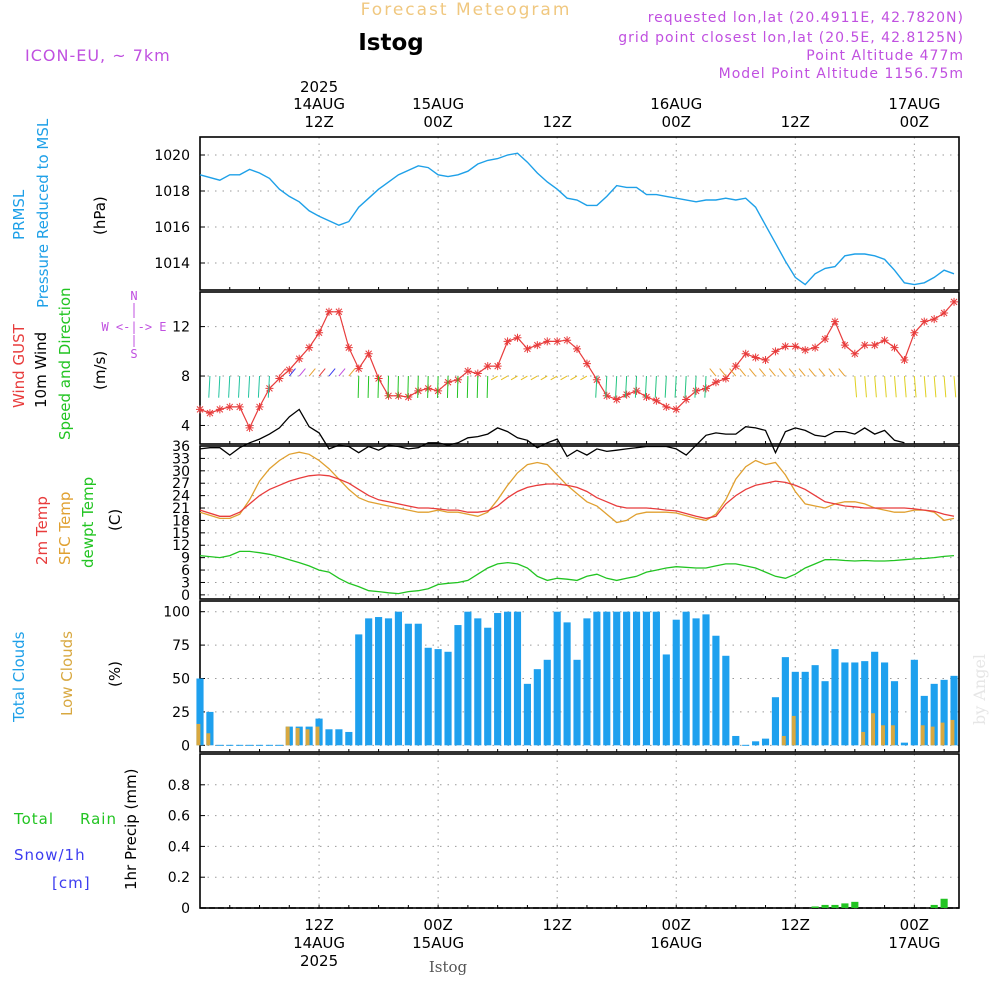  What do you see at coordinates (181, 713) in the screenshot?
I see `clouds-ytick-label: 25` at bounding box center [181, 713].